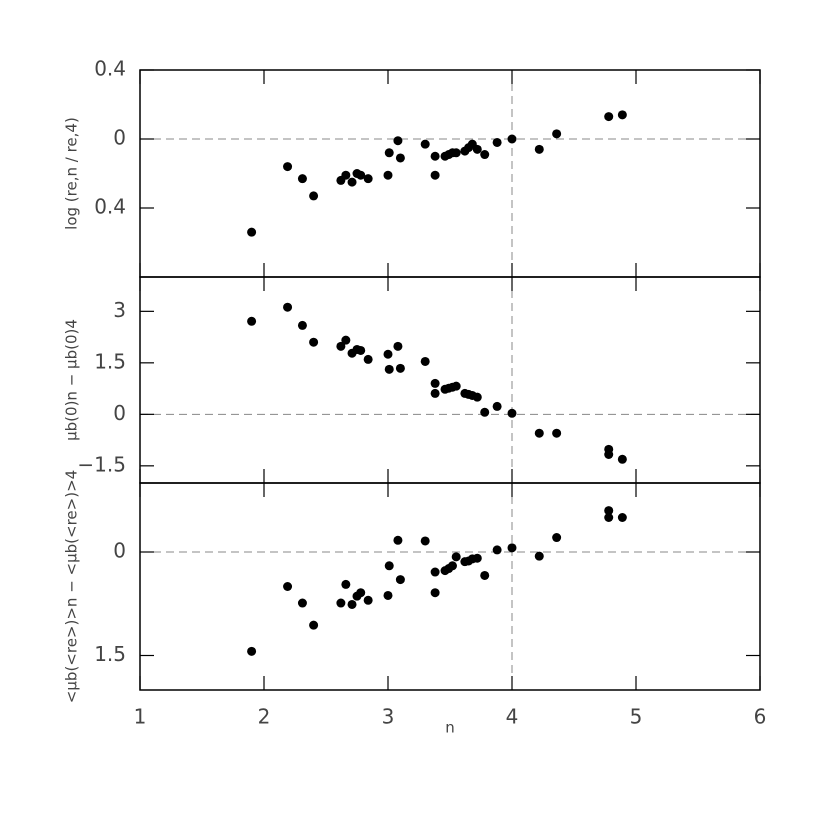 This screenshot has height=834, width=830. I want to click on x-axis-label: n, so click(450, 728).